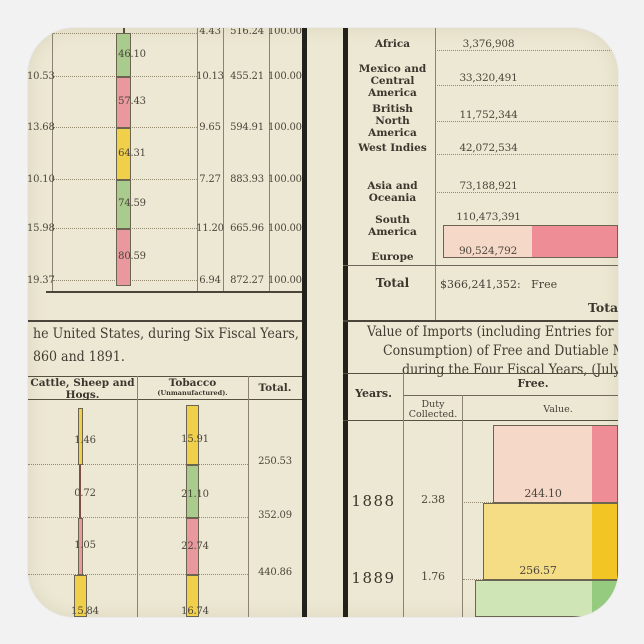 The height and width of the screenshot is (644, 644). Describe the element at coordinates (195, 546) in the screenshot. I see `bar-value: 22.74` at that location.